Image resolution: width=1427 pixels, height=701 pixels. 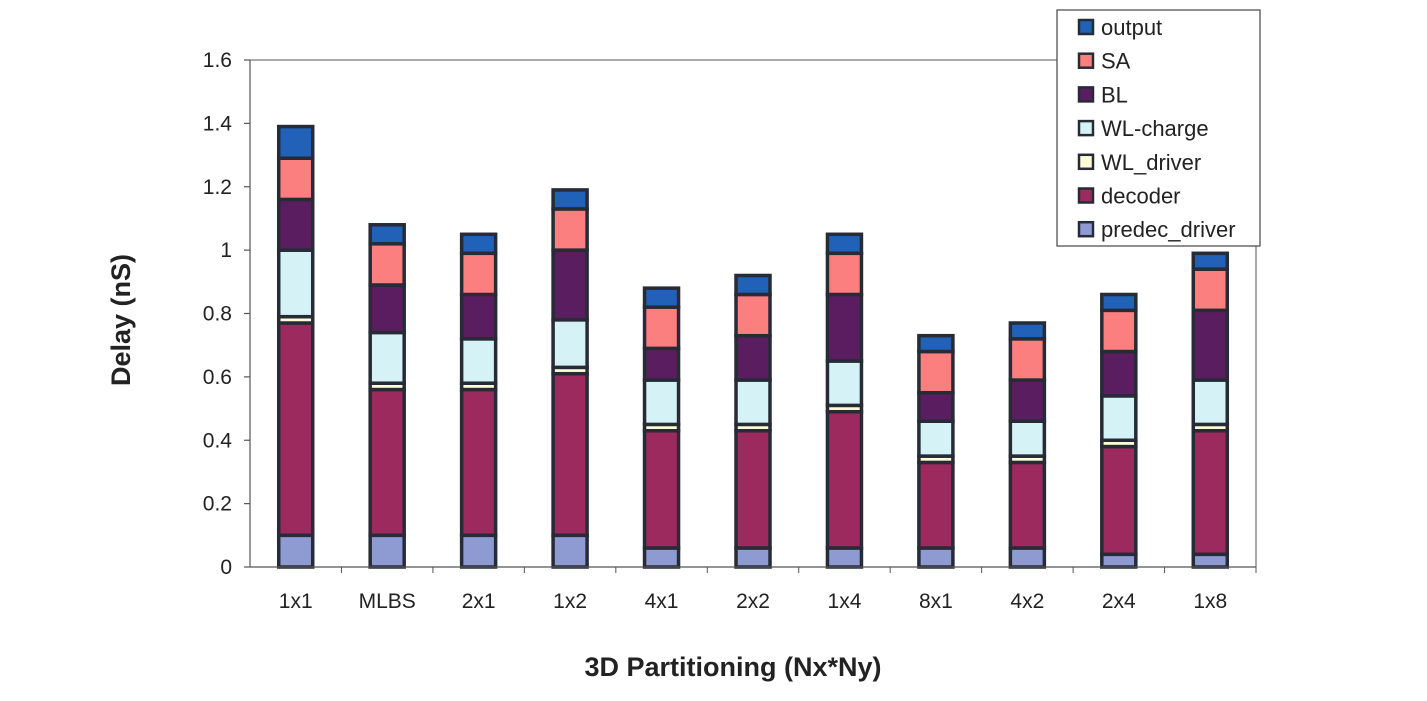 What do you see at coordinates (121, 320) in the screenshot?
I see `y-axis-title: Delay (nS)` at bounding box center [121, 320].